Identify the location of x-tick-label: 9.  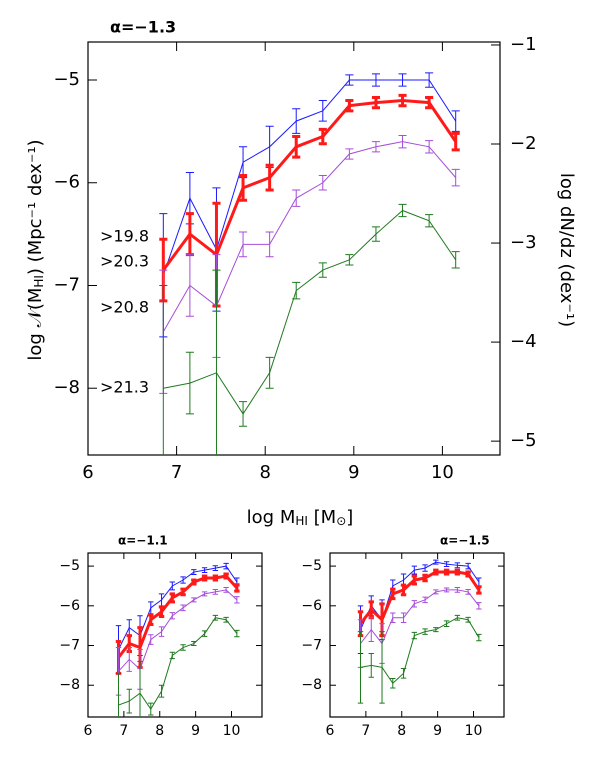
(353, 472).